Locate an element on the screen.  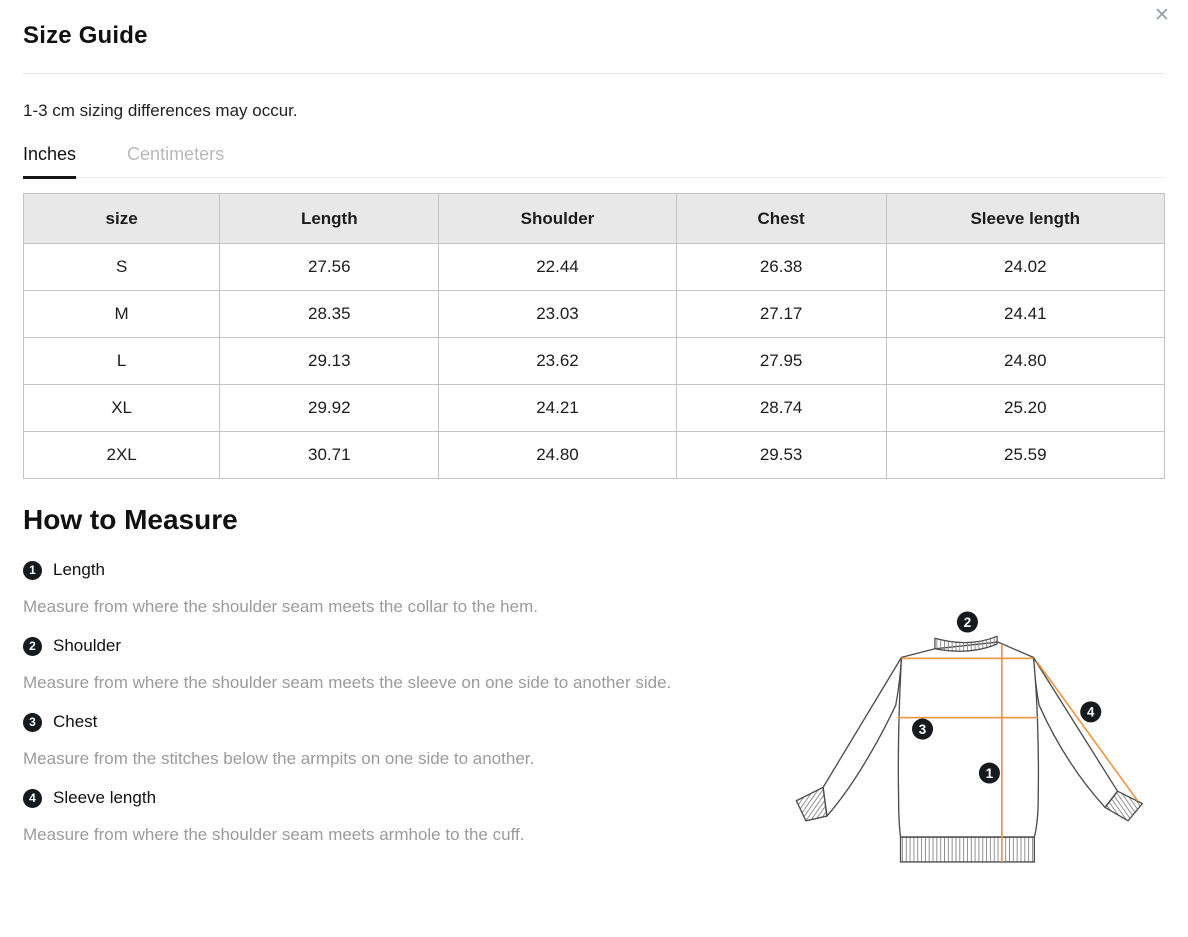
how-to-measure-heading: How to Measure is located at coordinates (130, 519).